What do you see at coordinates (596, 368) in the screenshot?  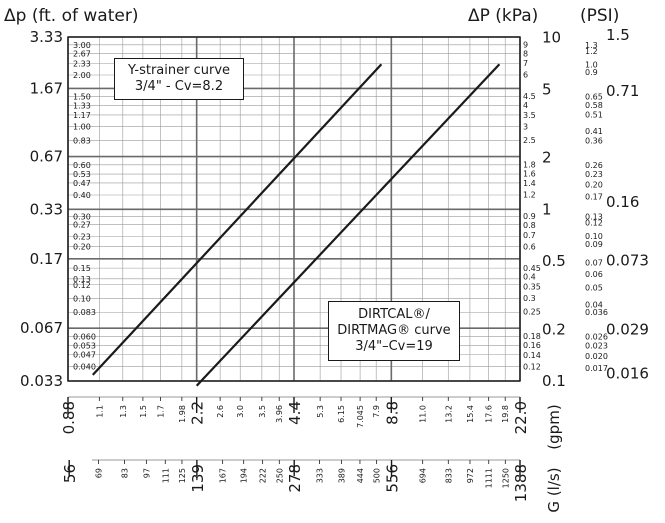 I see `tick-label-psi-minor: 0.017` at bounding box center [596, 368].